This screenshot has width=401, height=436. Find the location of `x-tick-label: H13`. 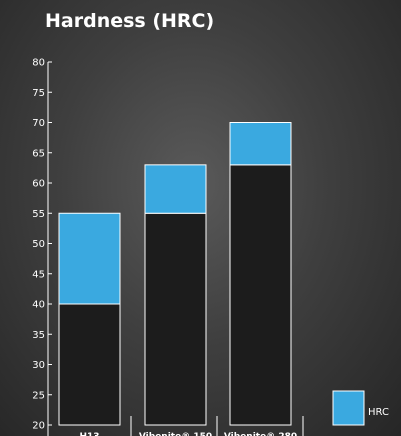

x-tick-label: H13 is located at coordinates (89, 434).